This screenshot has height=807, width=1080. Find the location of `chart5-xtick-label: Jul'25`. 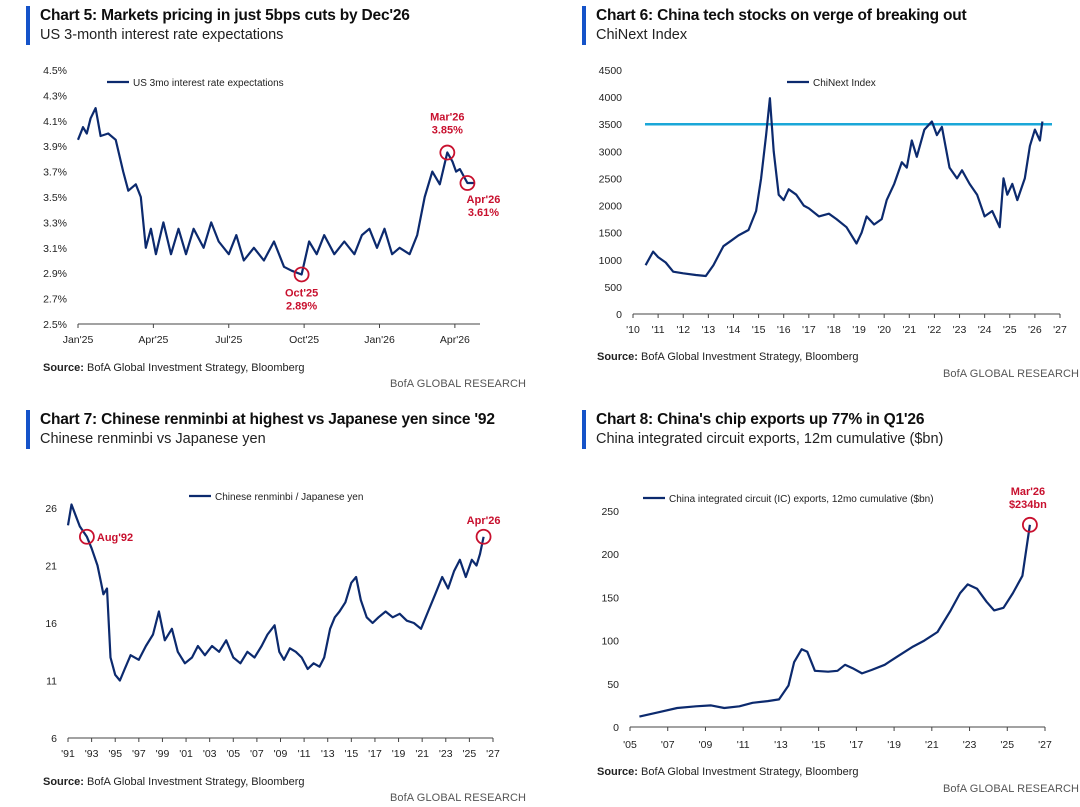

chart5-xtick-label: Jul'25 is located at coordinates (228, 340).